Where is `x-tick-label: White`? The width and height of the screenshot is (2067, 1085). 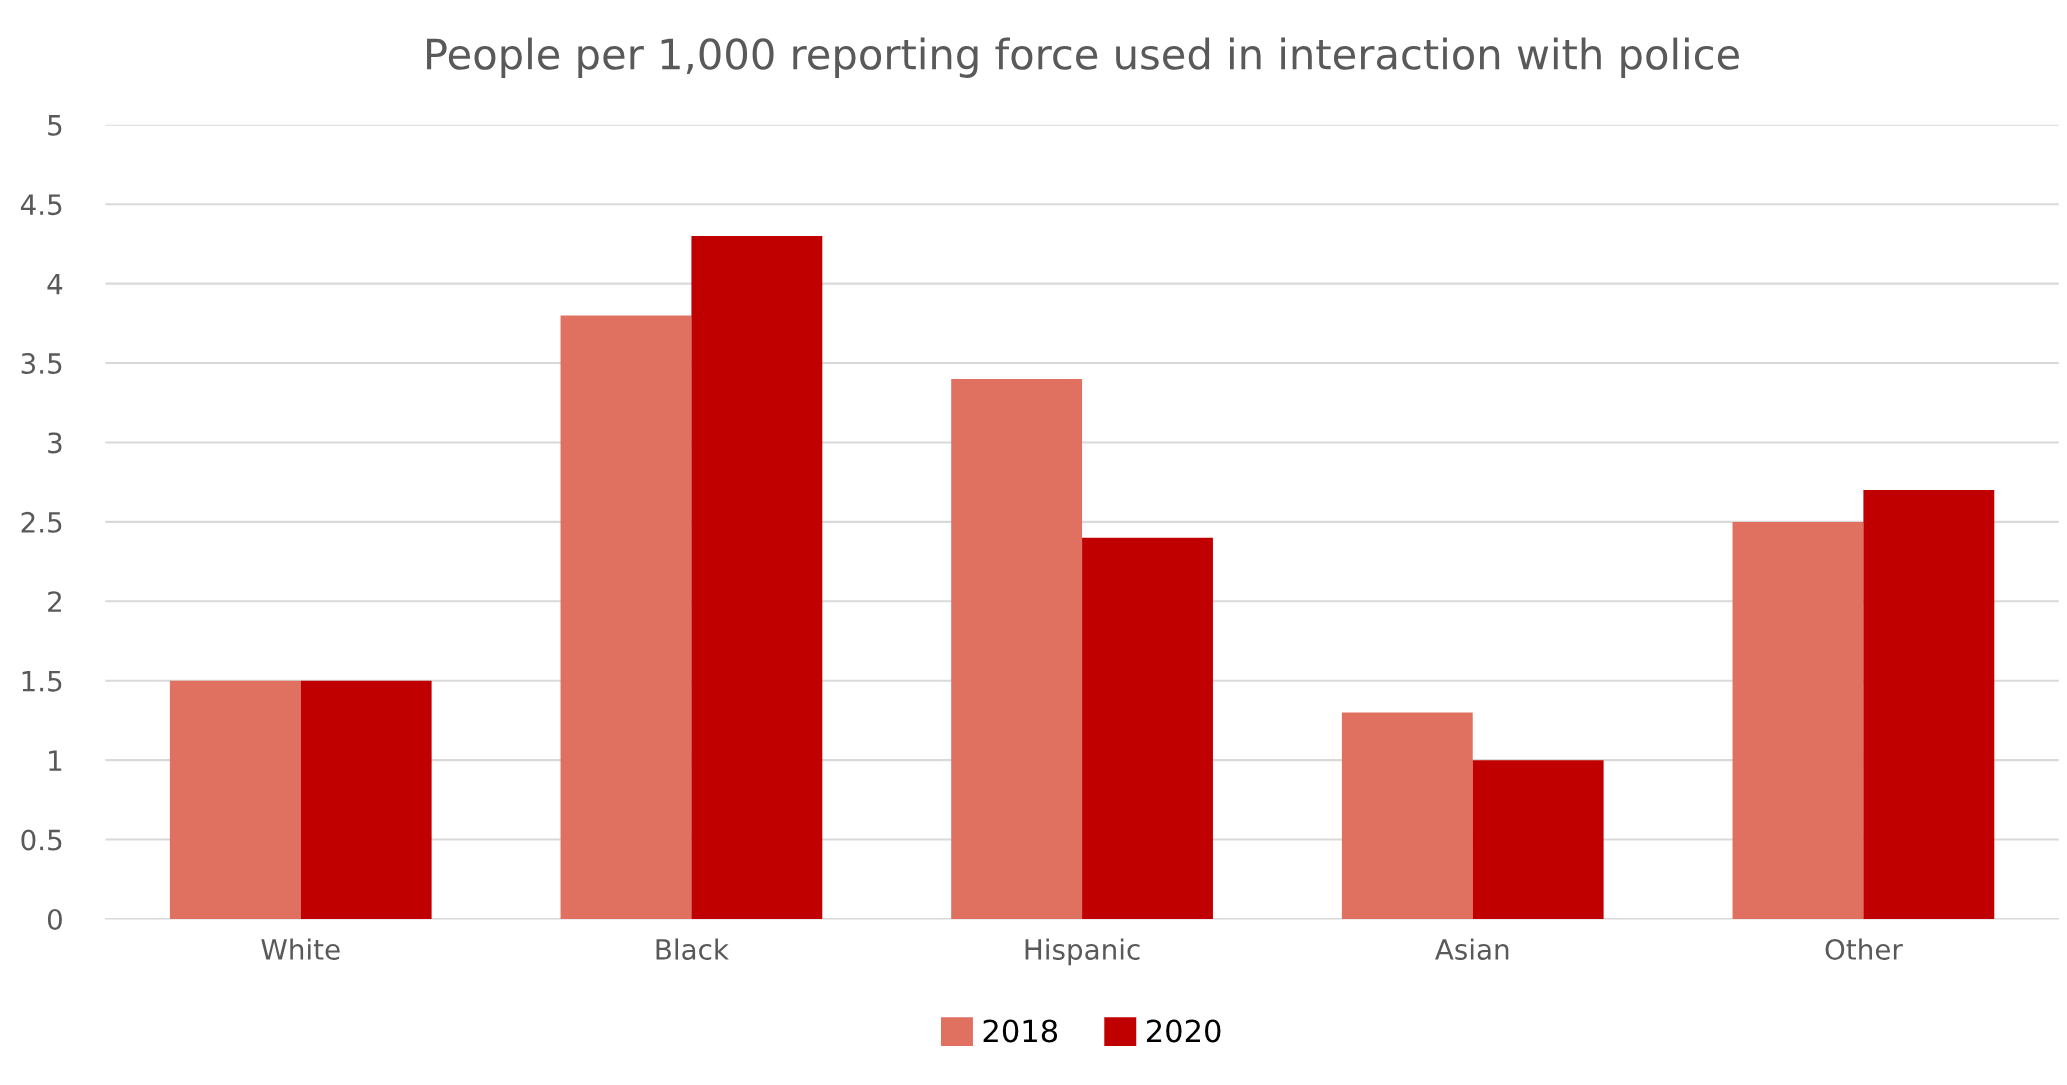 x-tick-label: White is located at coordinates (300, 949).